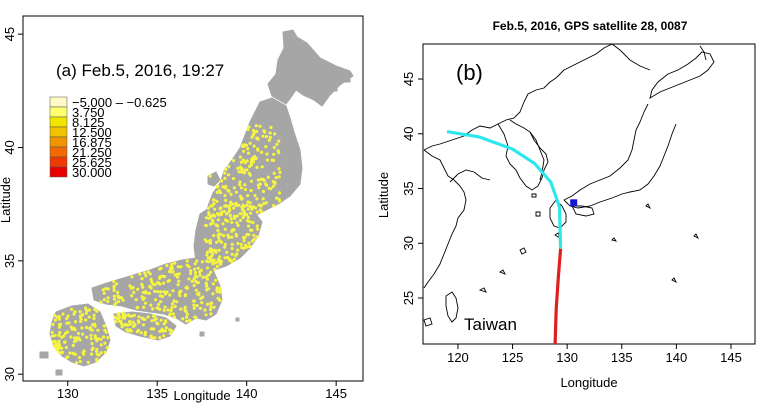 Image resolution: width=779 pixels, height=403 pixels. What do you see at coordinates (202, 391) in the screenshot?
I see `left-x-axis: 130 135 140 145` at bounding box center [202, 391].